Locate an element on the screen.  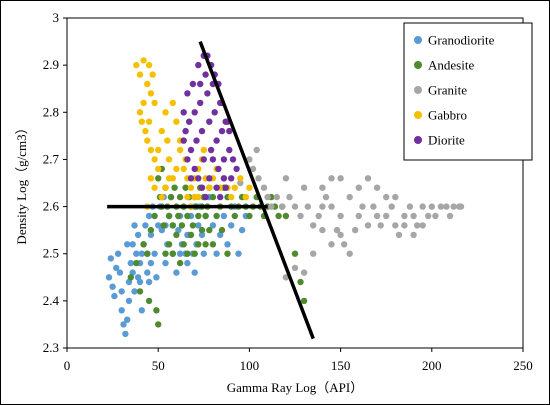
y-axis-title: Density Log（g/cm3） is located at coordinates (21, 182).